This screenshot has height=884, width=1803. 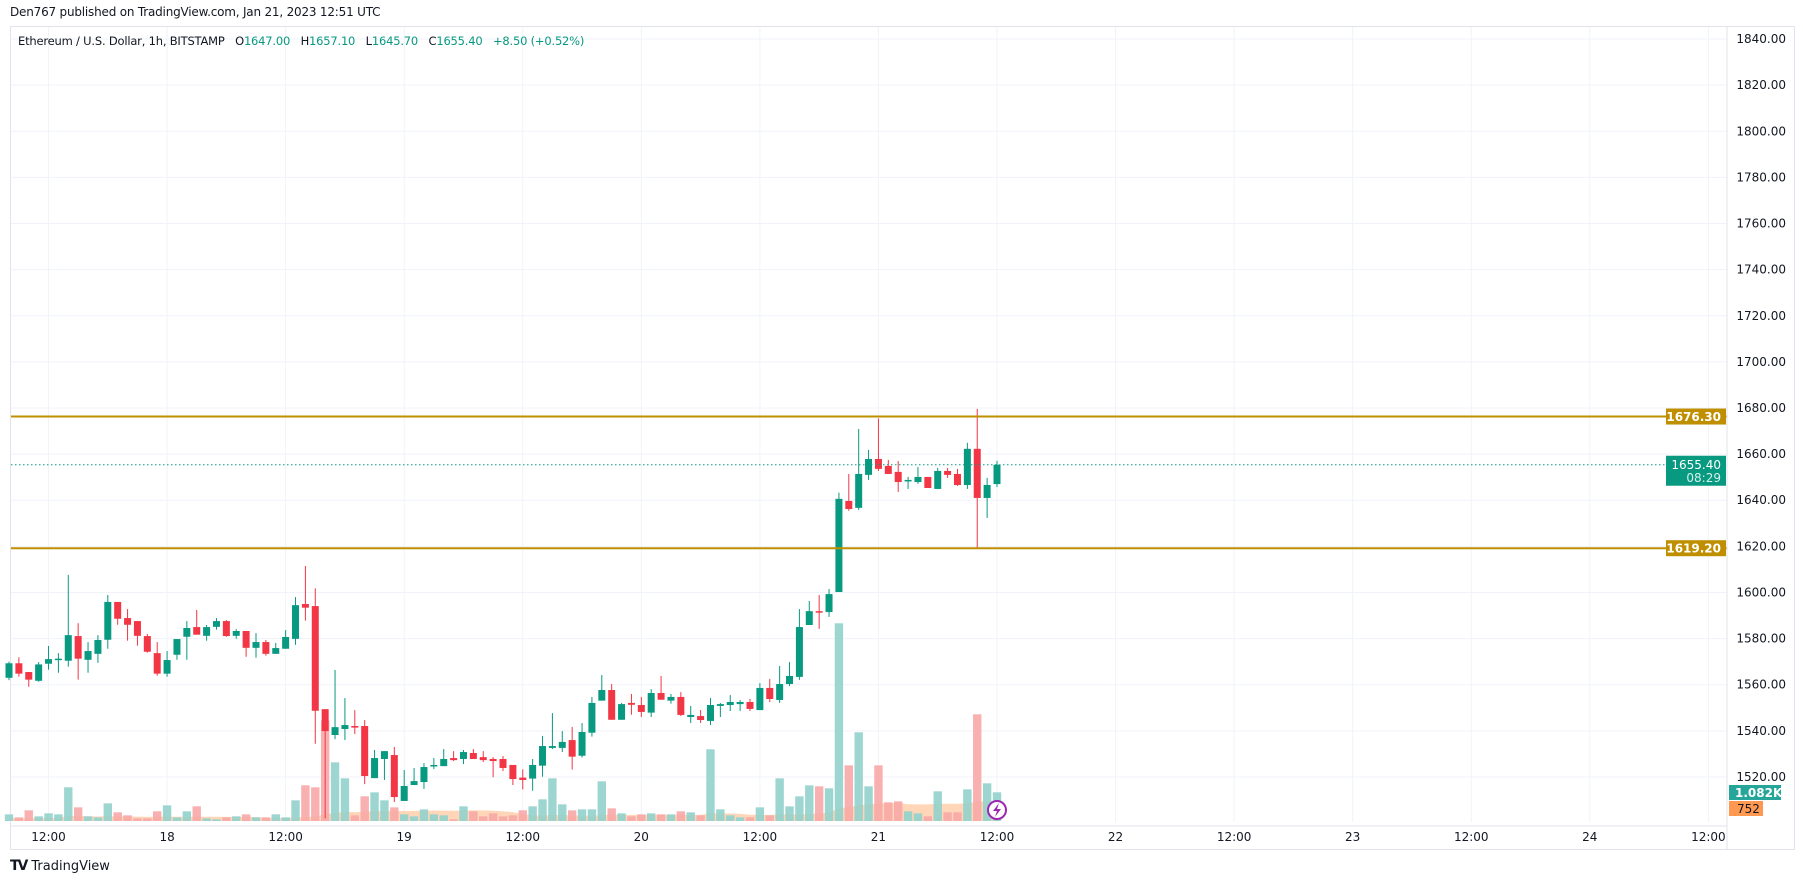 I want to click on time-tick-label: 23, so click(x=1352, y=837).